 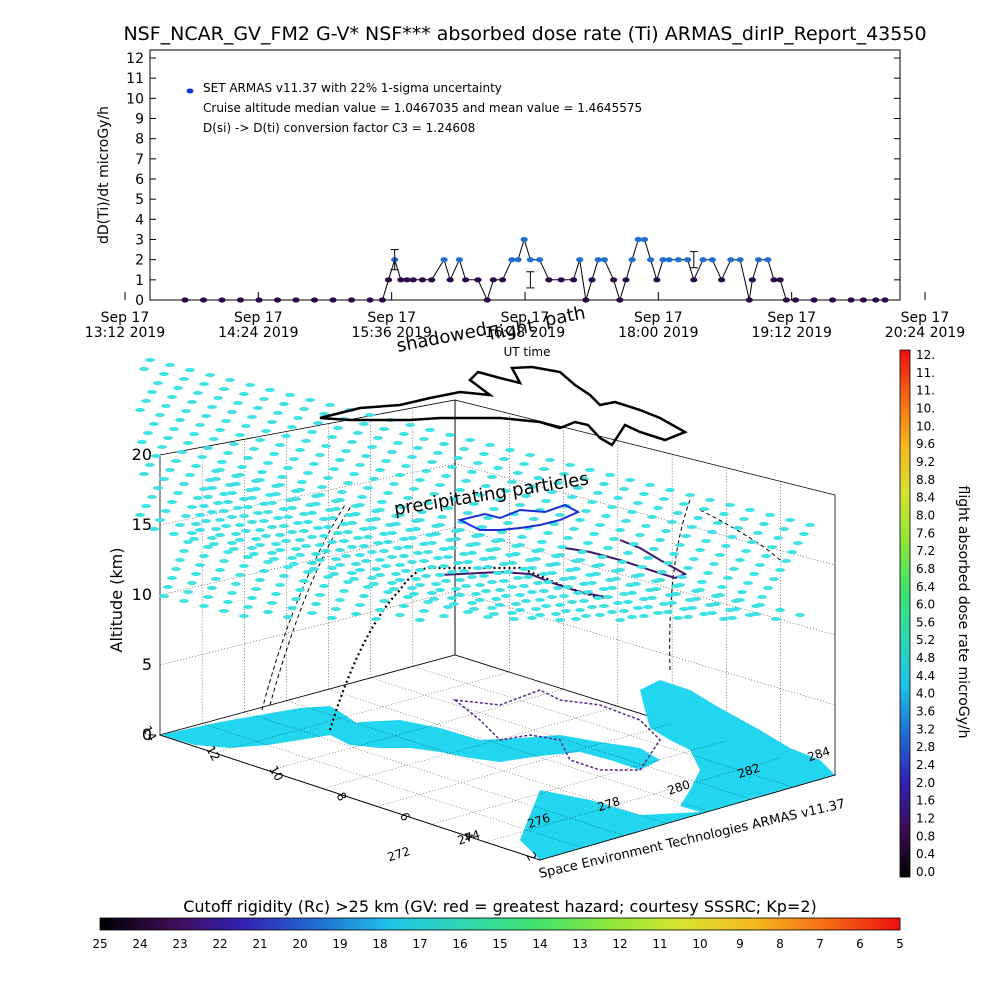 What do you see at coordinates (259, 944) in the screenshot?
I see `rc-colorbar-tick-label: 21` at bounding box center [259, 944].